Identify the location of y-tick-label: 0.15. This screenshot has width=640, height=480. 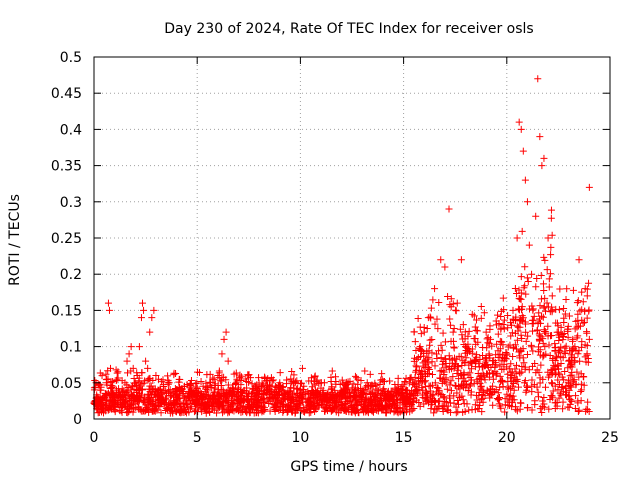
(66, 311).